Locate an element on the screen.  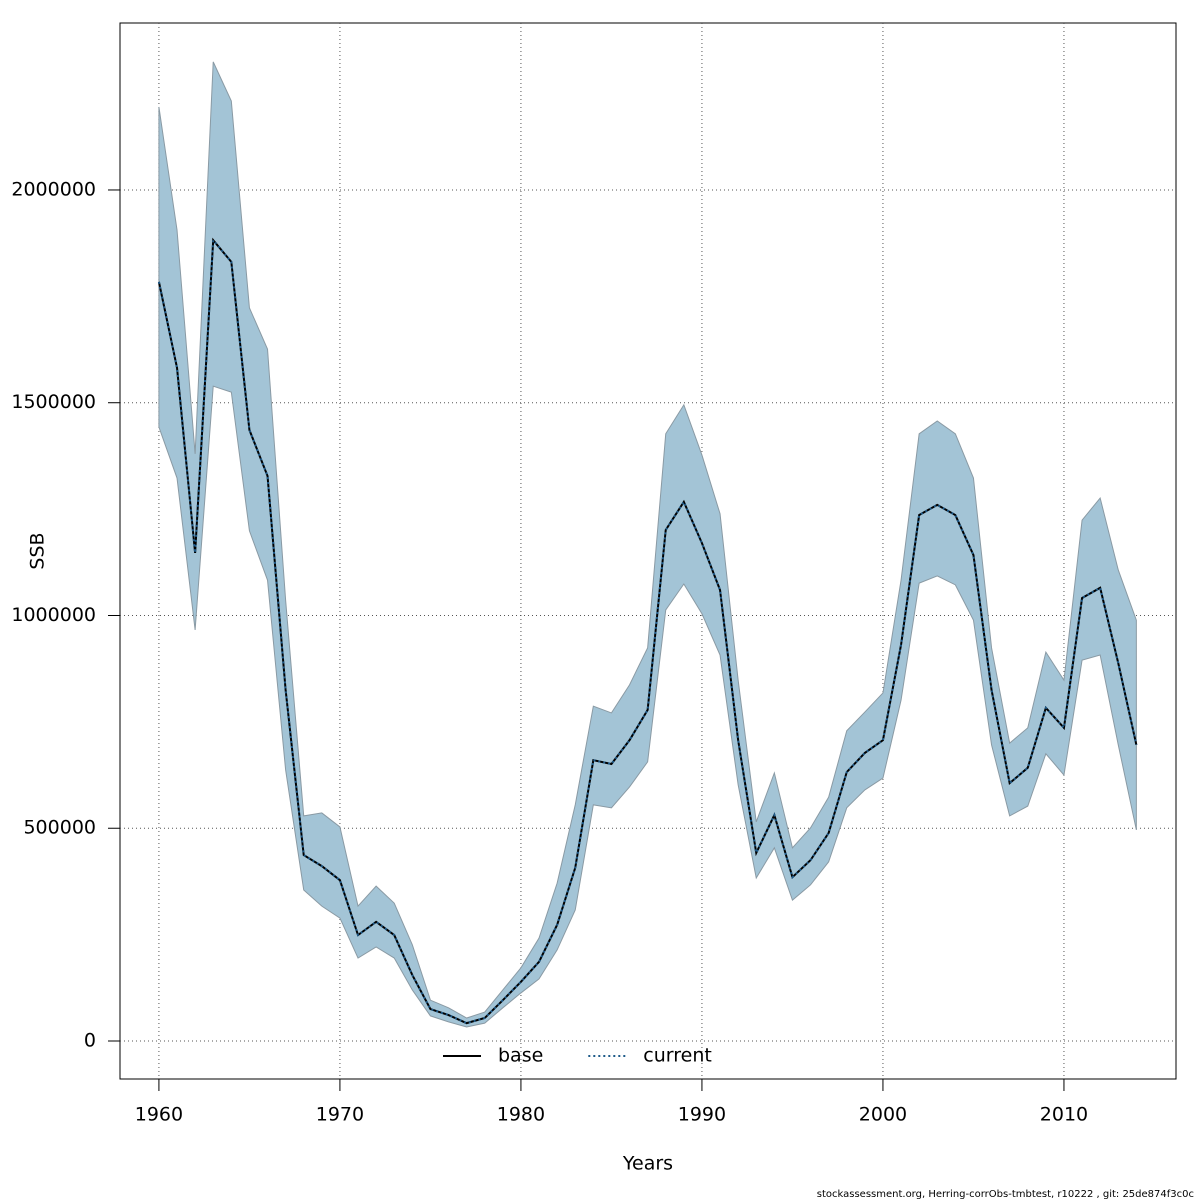
x-tick-label: 1980 is located at coordinates (521, 1115).